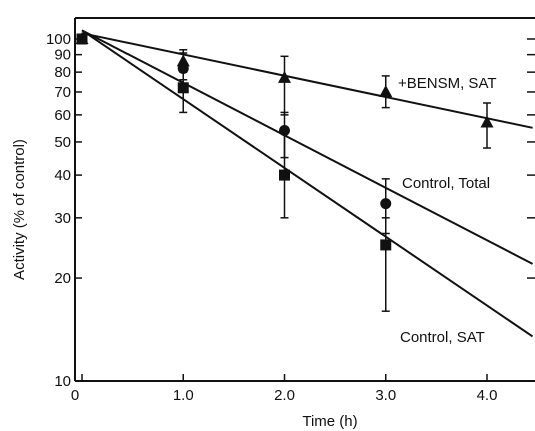 The width and height of the screenshot is (535, 431). Describe the element at coordinates (487, 395) in the screenshot. I see `x-tick-label: 4.0` at that location.